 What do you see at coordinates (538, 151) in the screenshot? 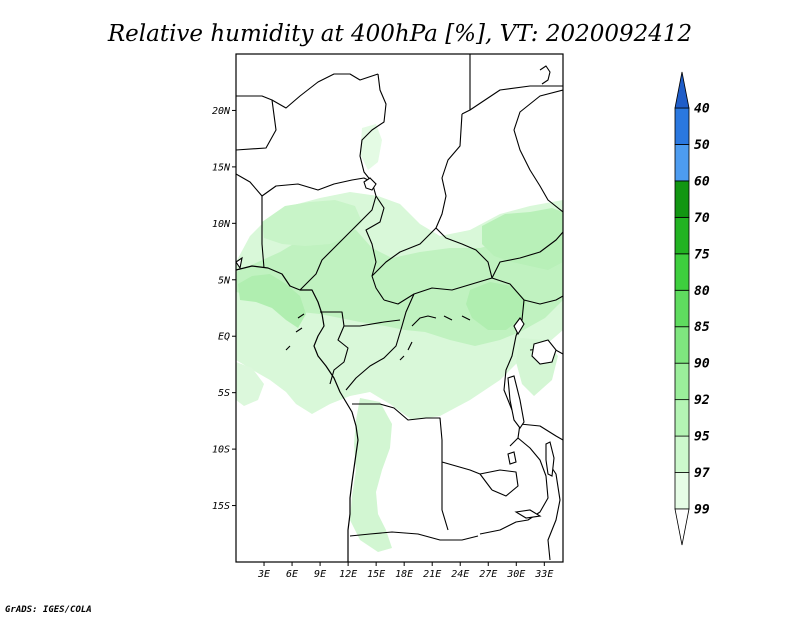
I see `border-ethiopia-sudan` at bounding box center [538, 151].